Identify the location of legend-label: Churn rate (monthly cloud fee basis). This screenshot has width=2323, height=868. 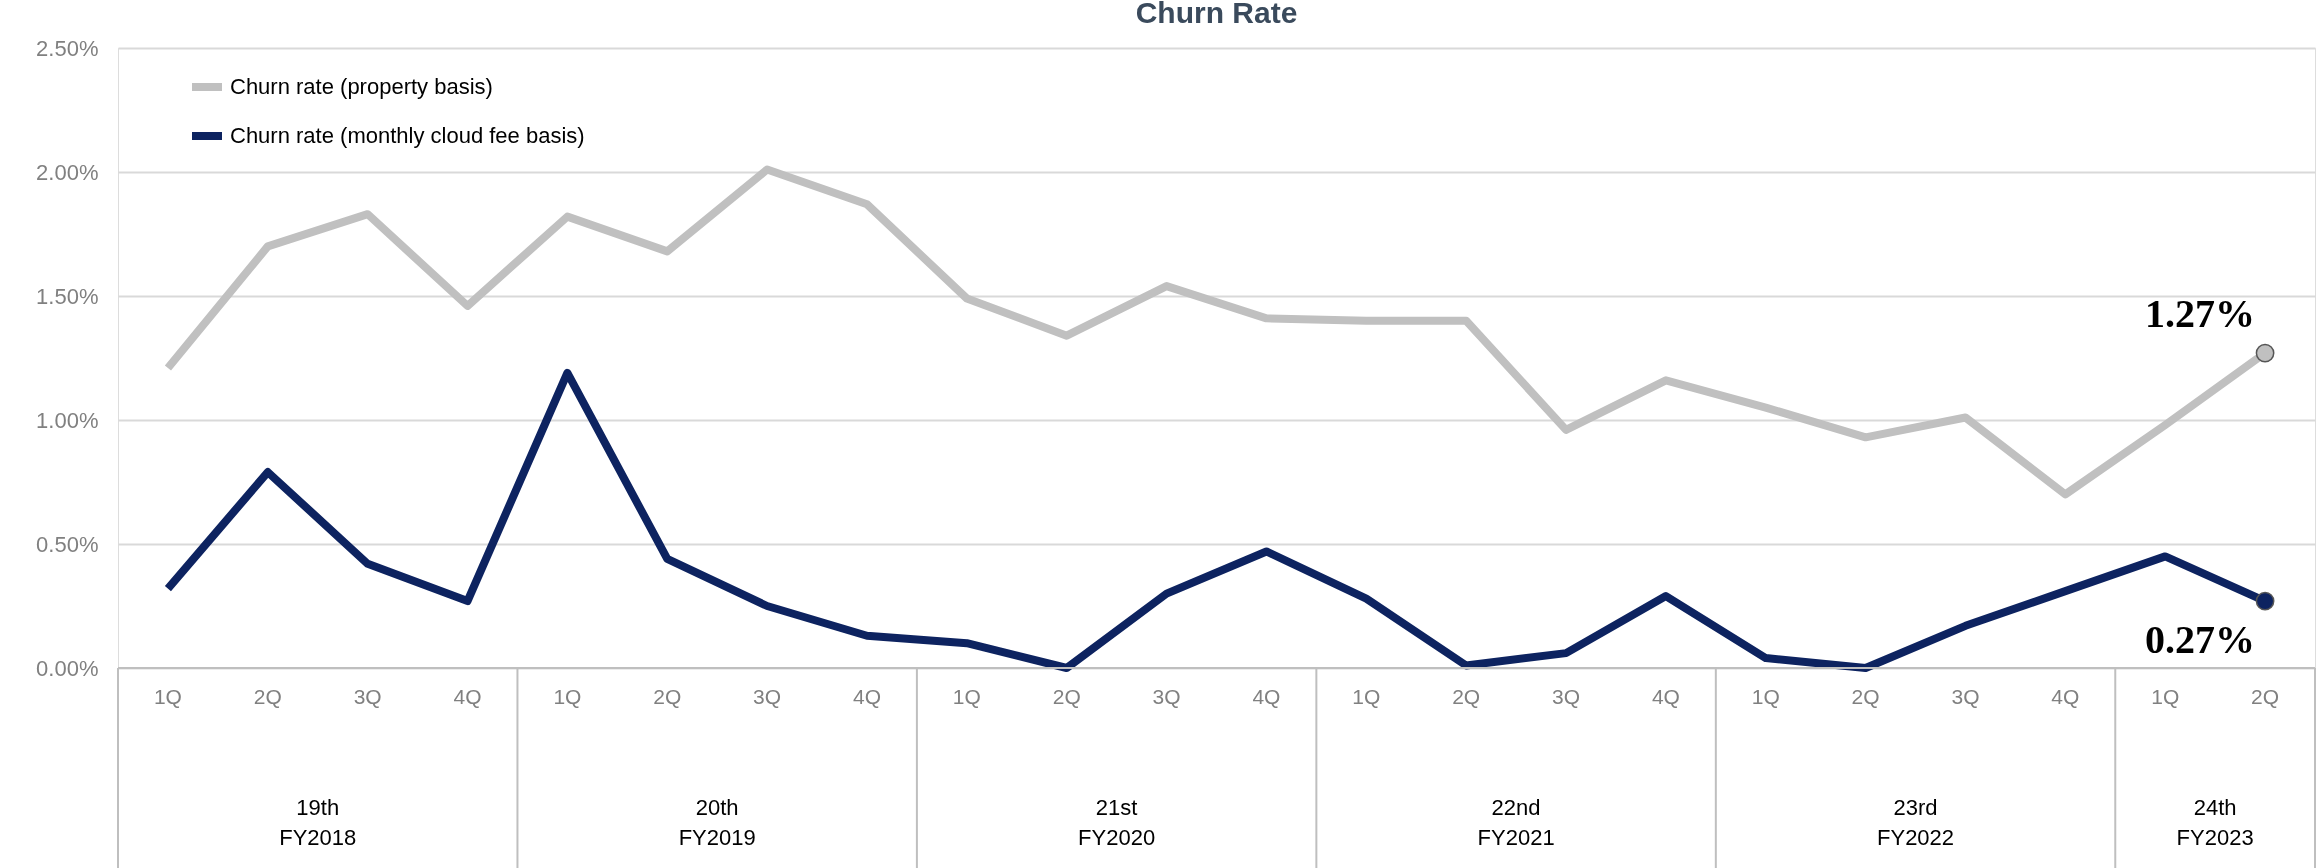
(407, 135).